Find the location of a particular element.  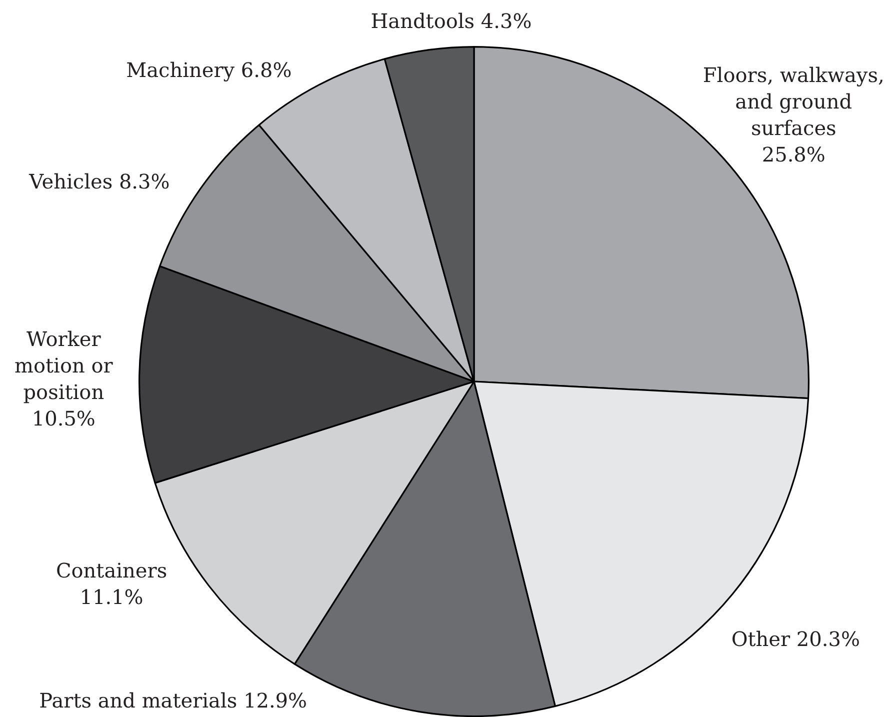

slice-label: Handtools 4.3% is located at coordinates (451, 21).